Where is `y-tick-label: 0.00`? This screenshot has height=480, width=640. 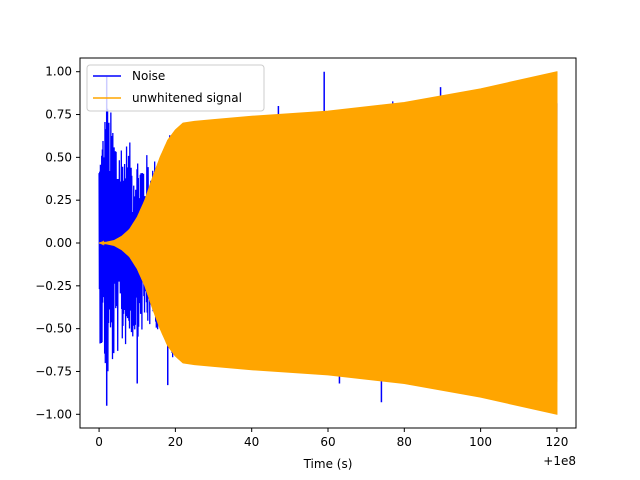 y-tick-label: 0.00 is located at coordinates (58, 243).